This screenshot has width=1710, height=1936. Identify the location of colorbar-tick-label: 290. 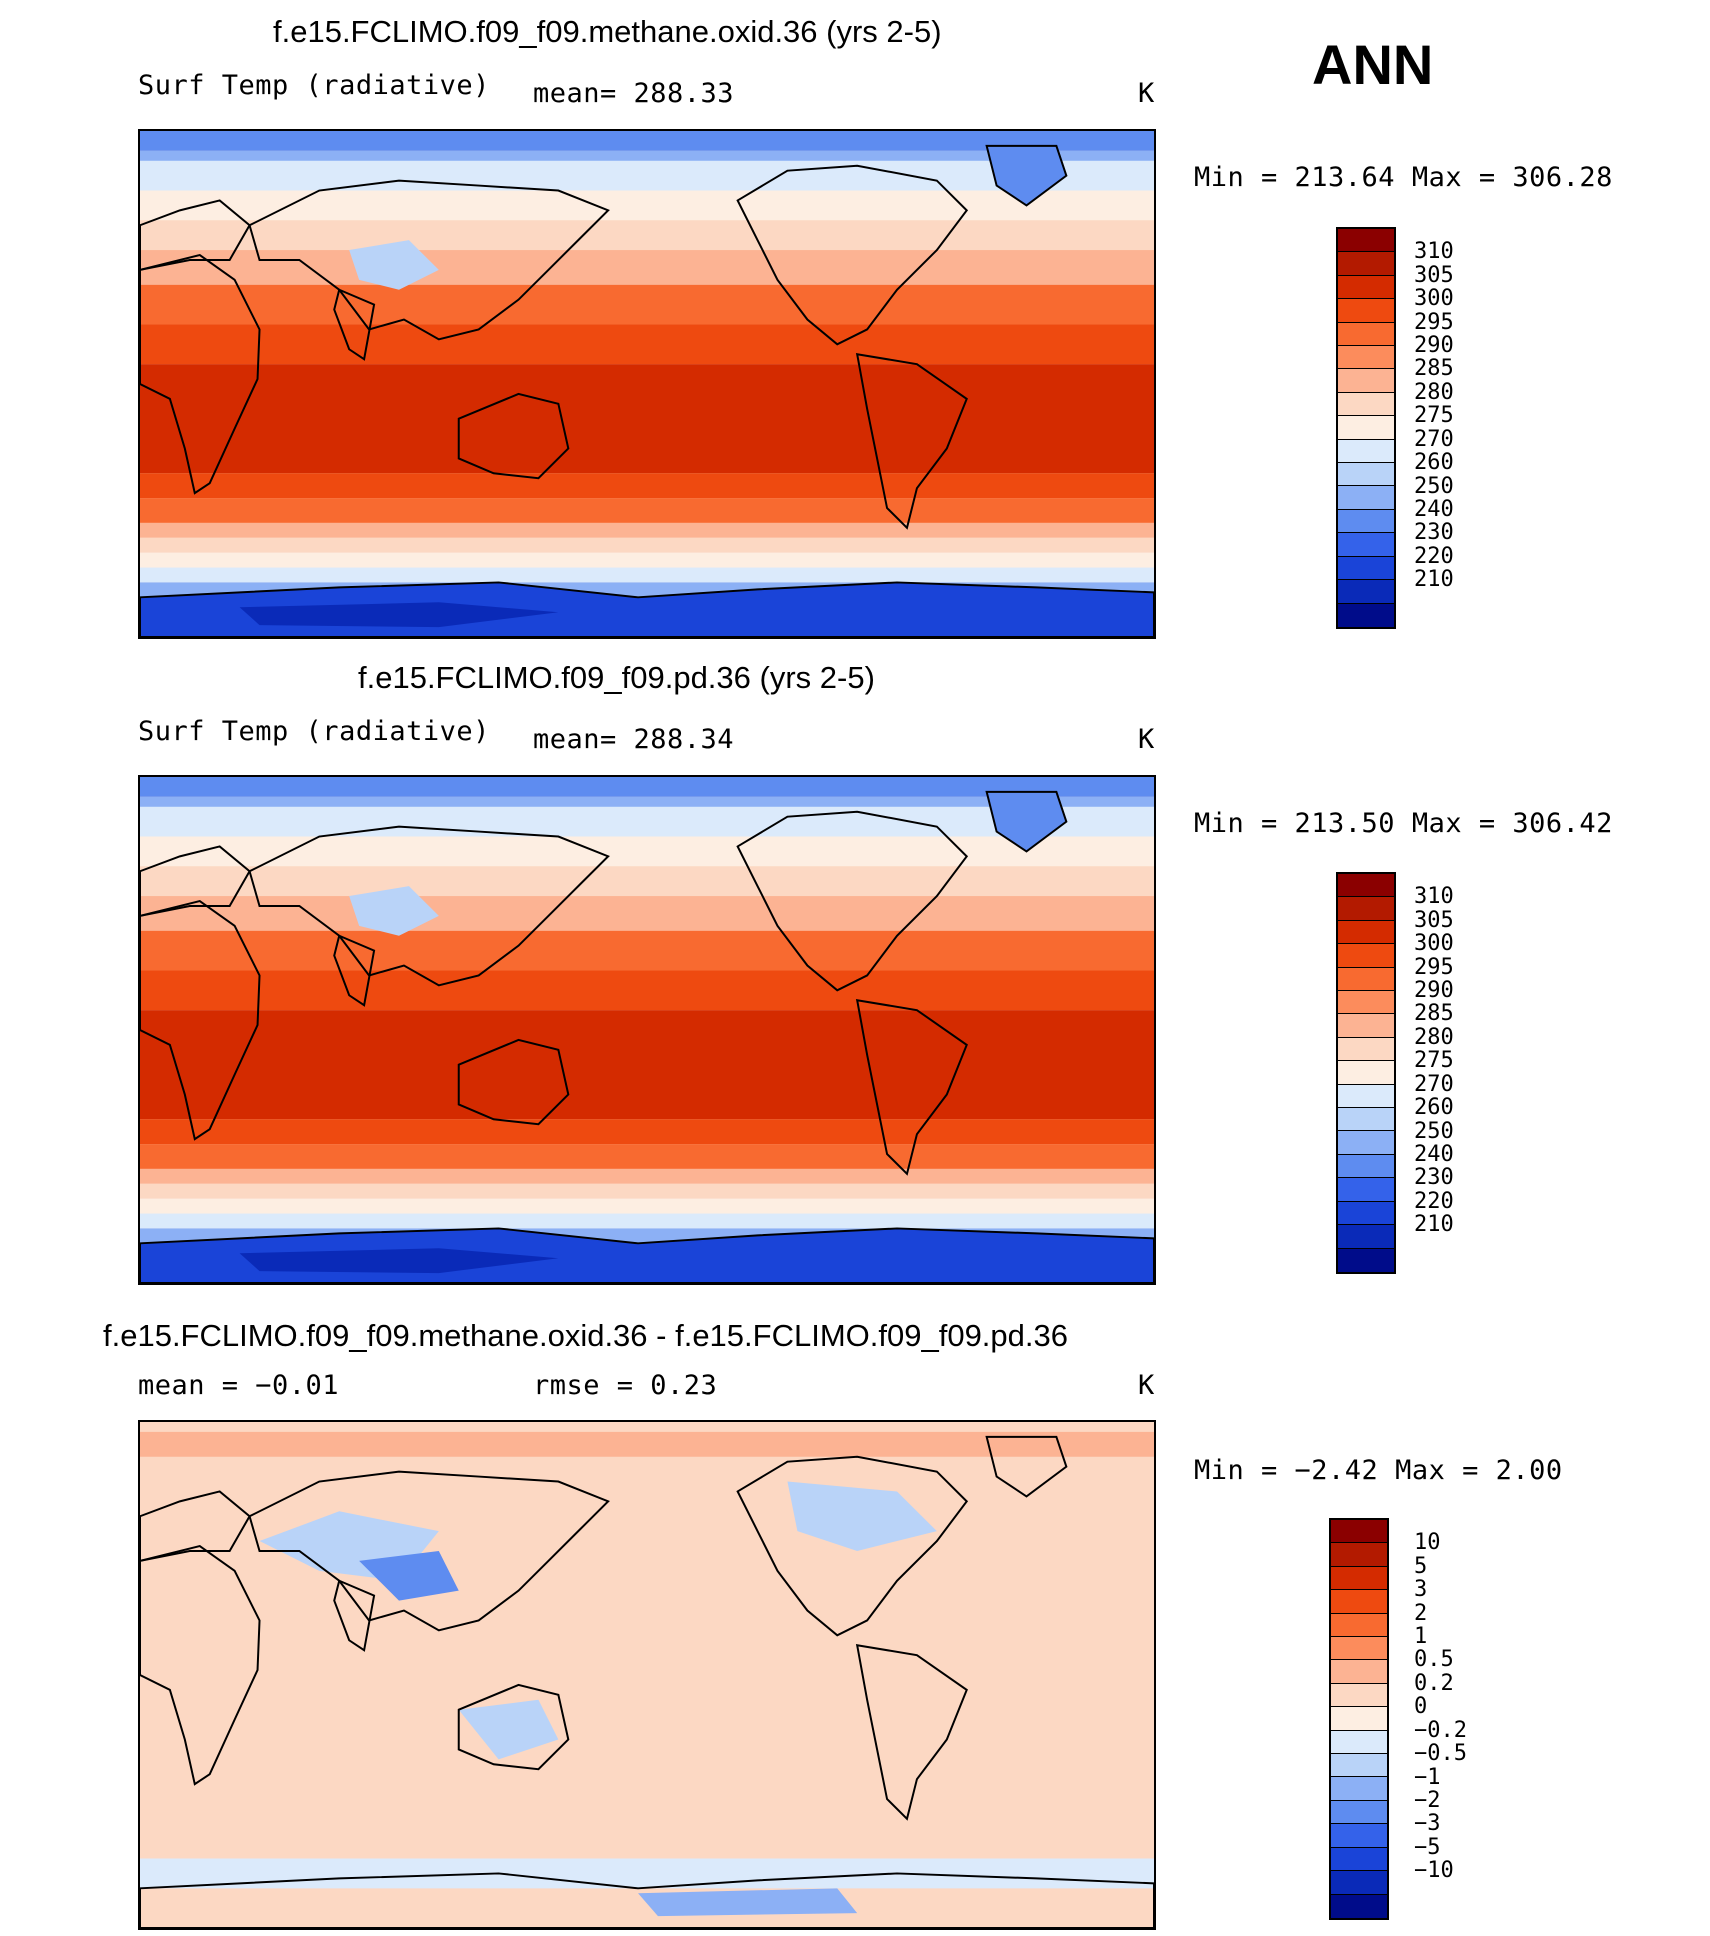
(1434, 991).